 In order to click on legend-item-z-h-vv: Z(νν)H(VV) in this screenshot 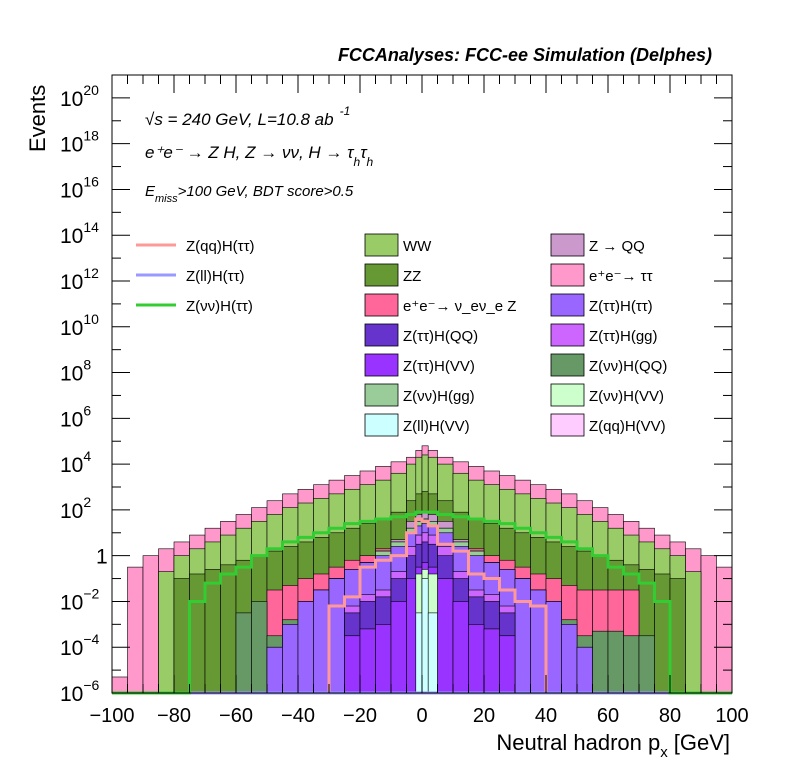, I will do `click(607, 395)`.